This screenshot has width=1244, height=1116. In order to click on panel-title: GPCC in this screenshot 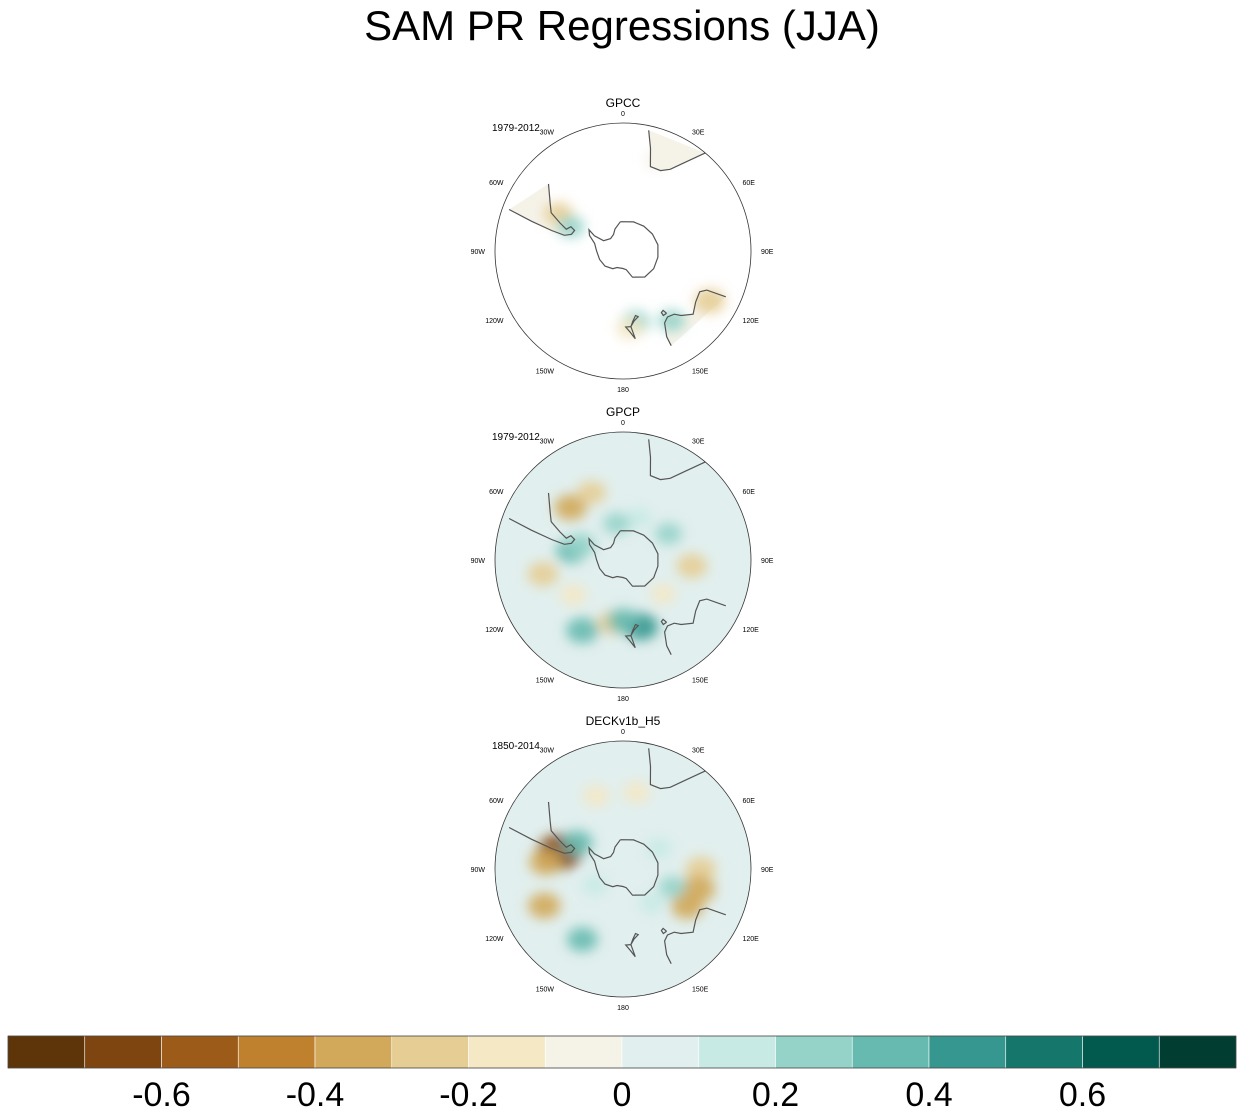, I will do `click(623, 103)`.